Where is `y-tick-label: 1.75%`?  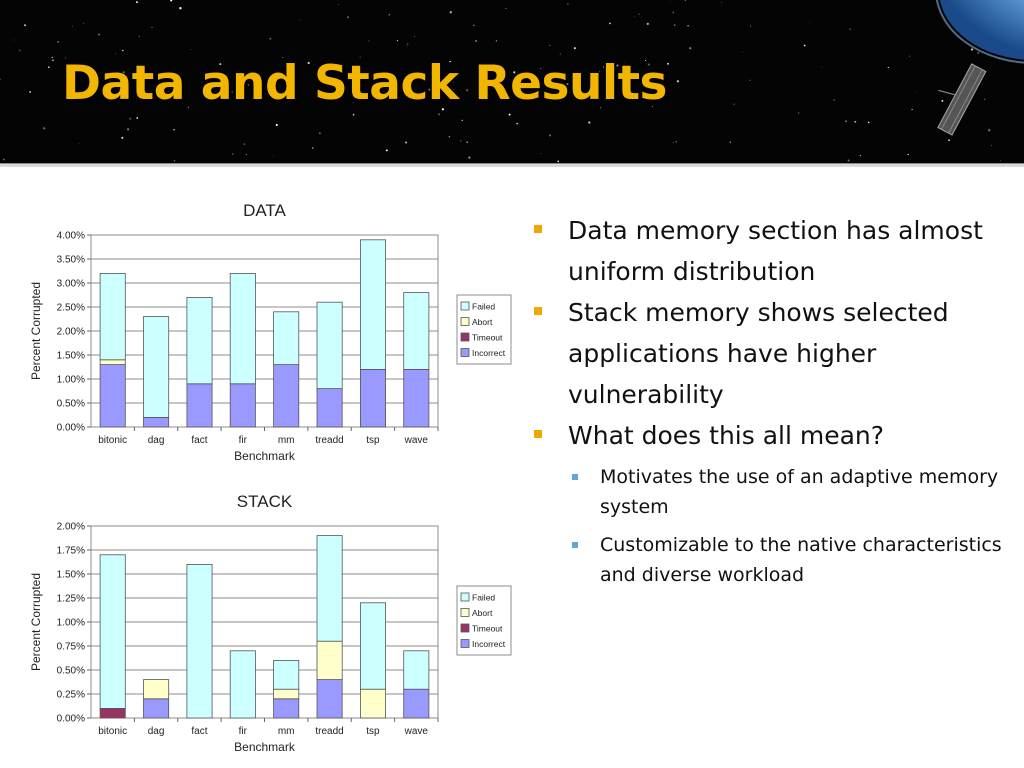 y-tick-label: 1.75% is located at coordinates (71, 551).